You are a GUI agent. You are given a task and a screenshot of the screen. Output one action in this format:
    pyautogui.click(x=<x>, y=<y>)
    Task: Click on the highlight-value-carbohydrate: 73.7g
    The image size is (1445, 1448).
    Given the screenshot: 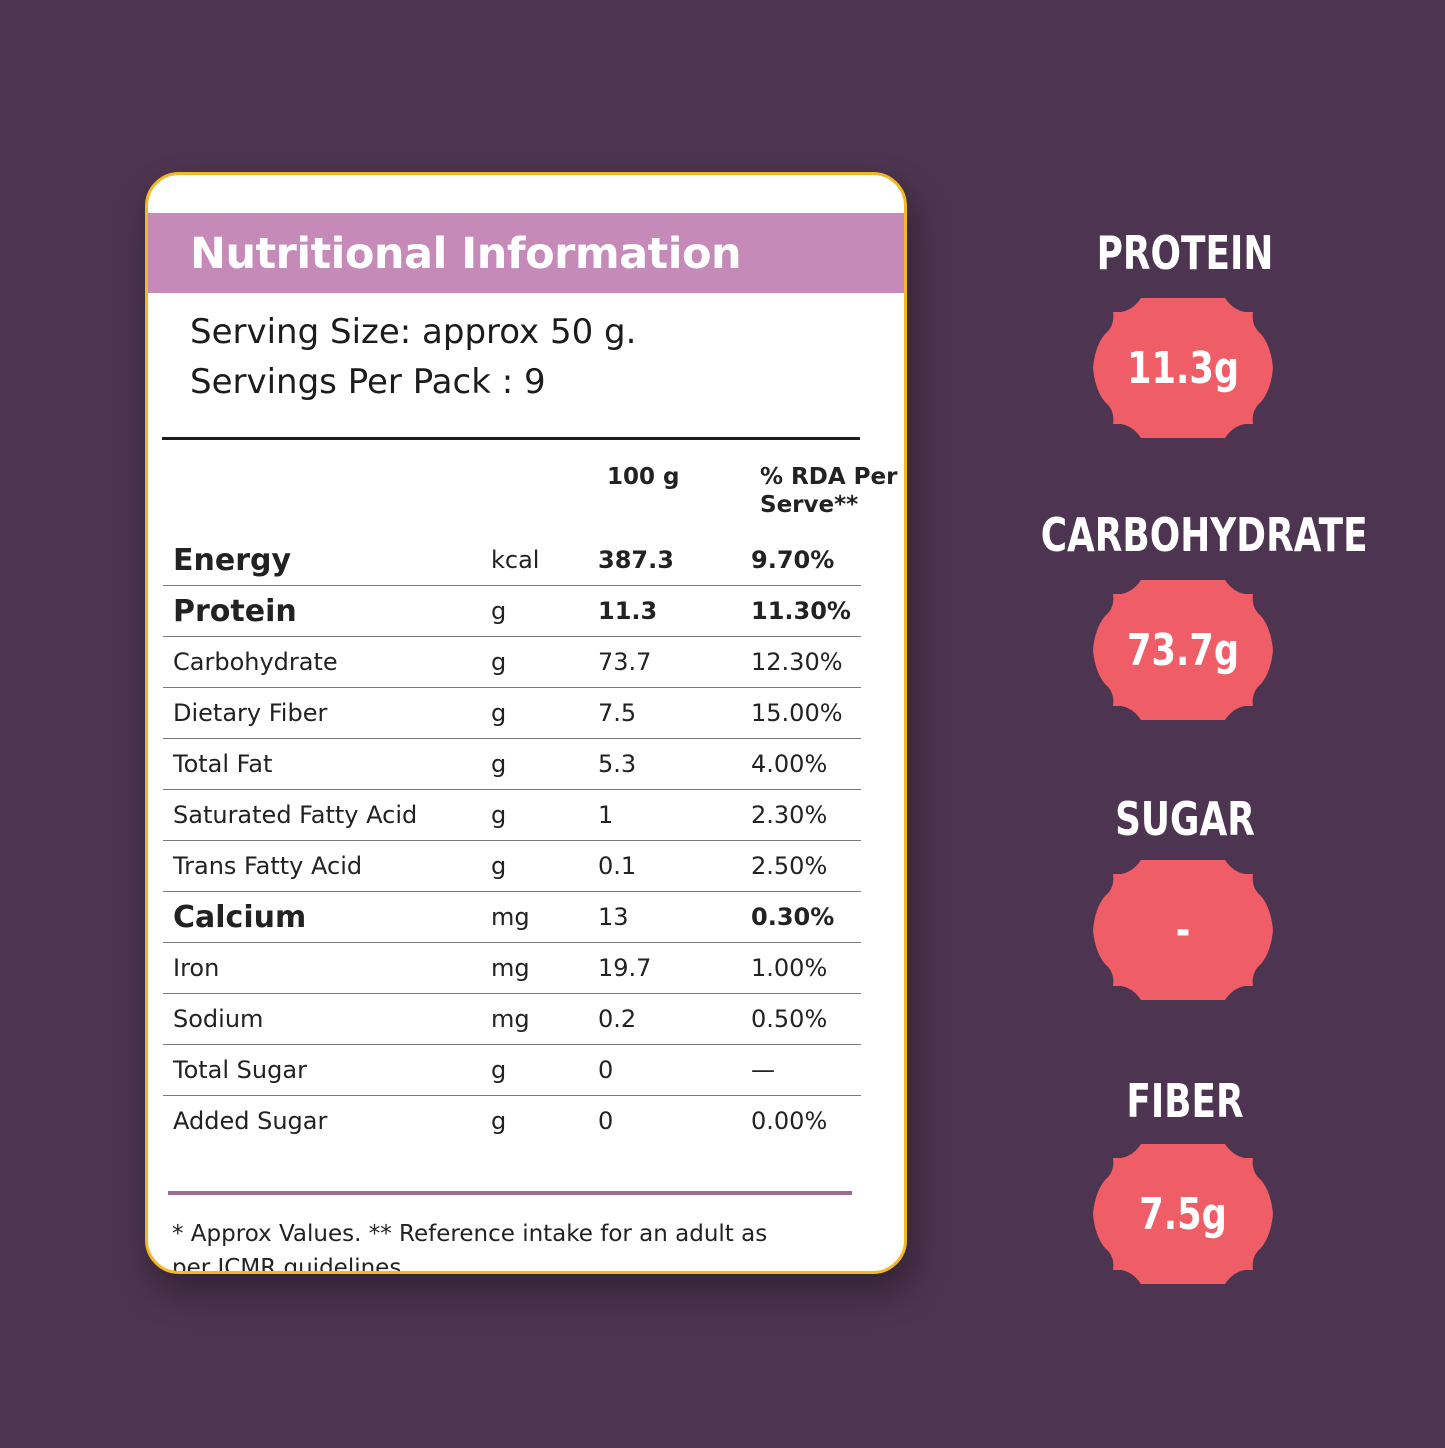 What is the action you would take?
    pyautogui.click(x=1183, y=650)
    